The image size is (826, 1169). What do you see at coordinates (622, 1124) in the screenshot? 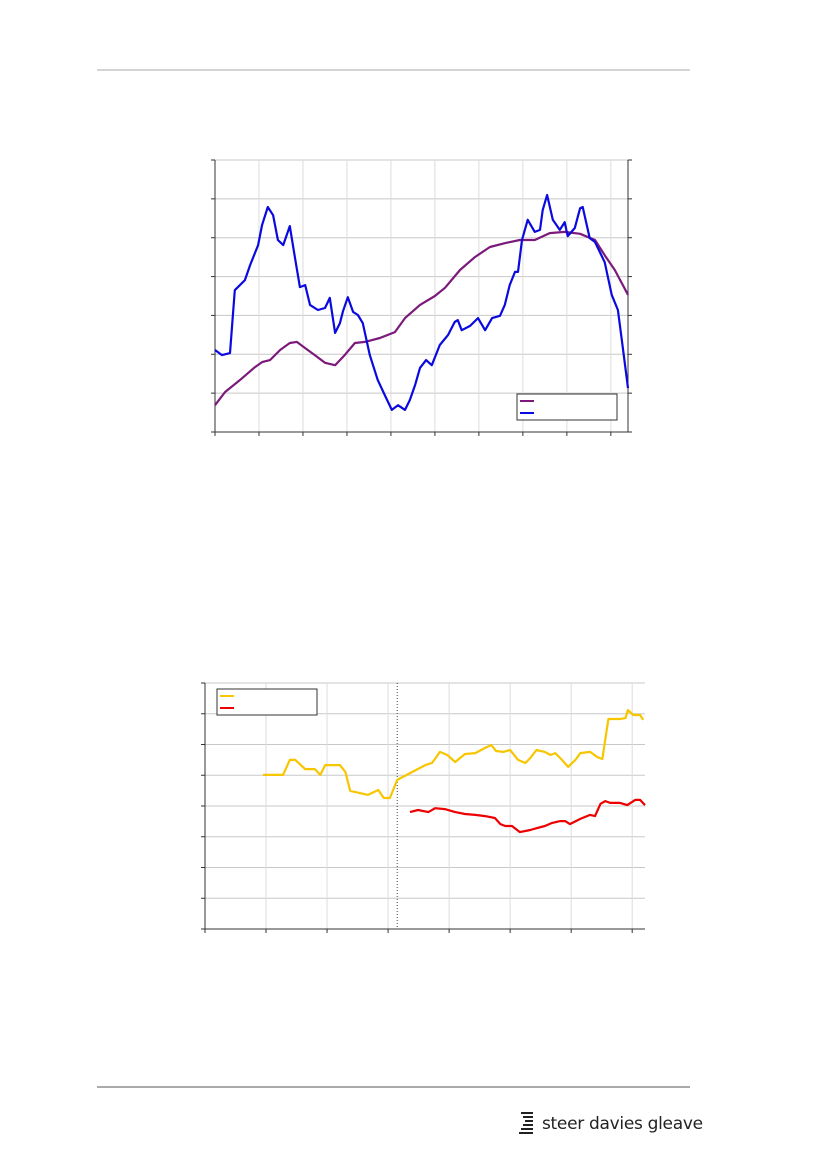
I see `logo-text: steer davies gleave` at bounding box center [622, 1124].